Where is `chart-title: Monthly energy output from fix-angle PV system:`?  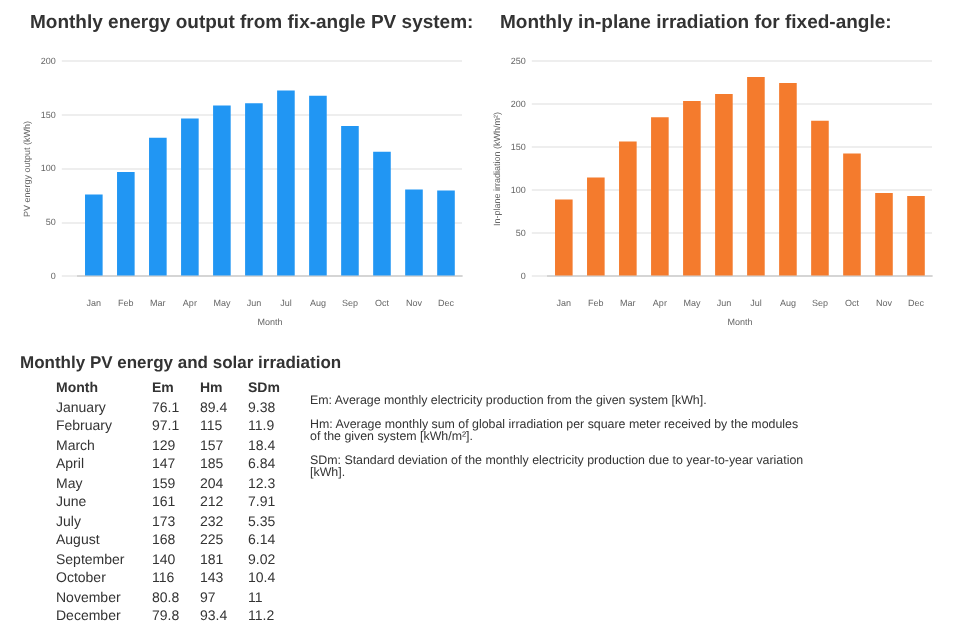
chart-title: Monthly energy output from fix-angle PV system: is located at coordinates (252, 23).